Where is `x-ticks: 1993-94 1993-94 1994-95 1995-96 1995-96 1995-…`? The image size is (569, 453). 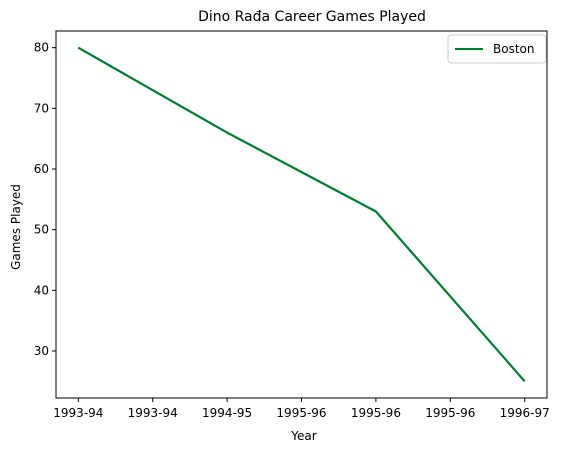 x-ticks: 1993-94 1993-94 1994-95 1995-96 1995-96 1995-… is located at coordinates (301, 409).